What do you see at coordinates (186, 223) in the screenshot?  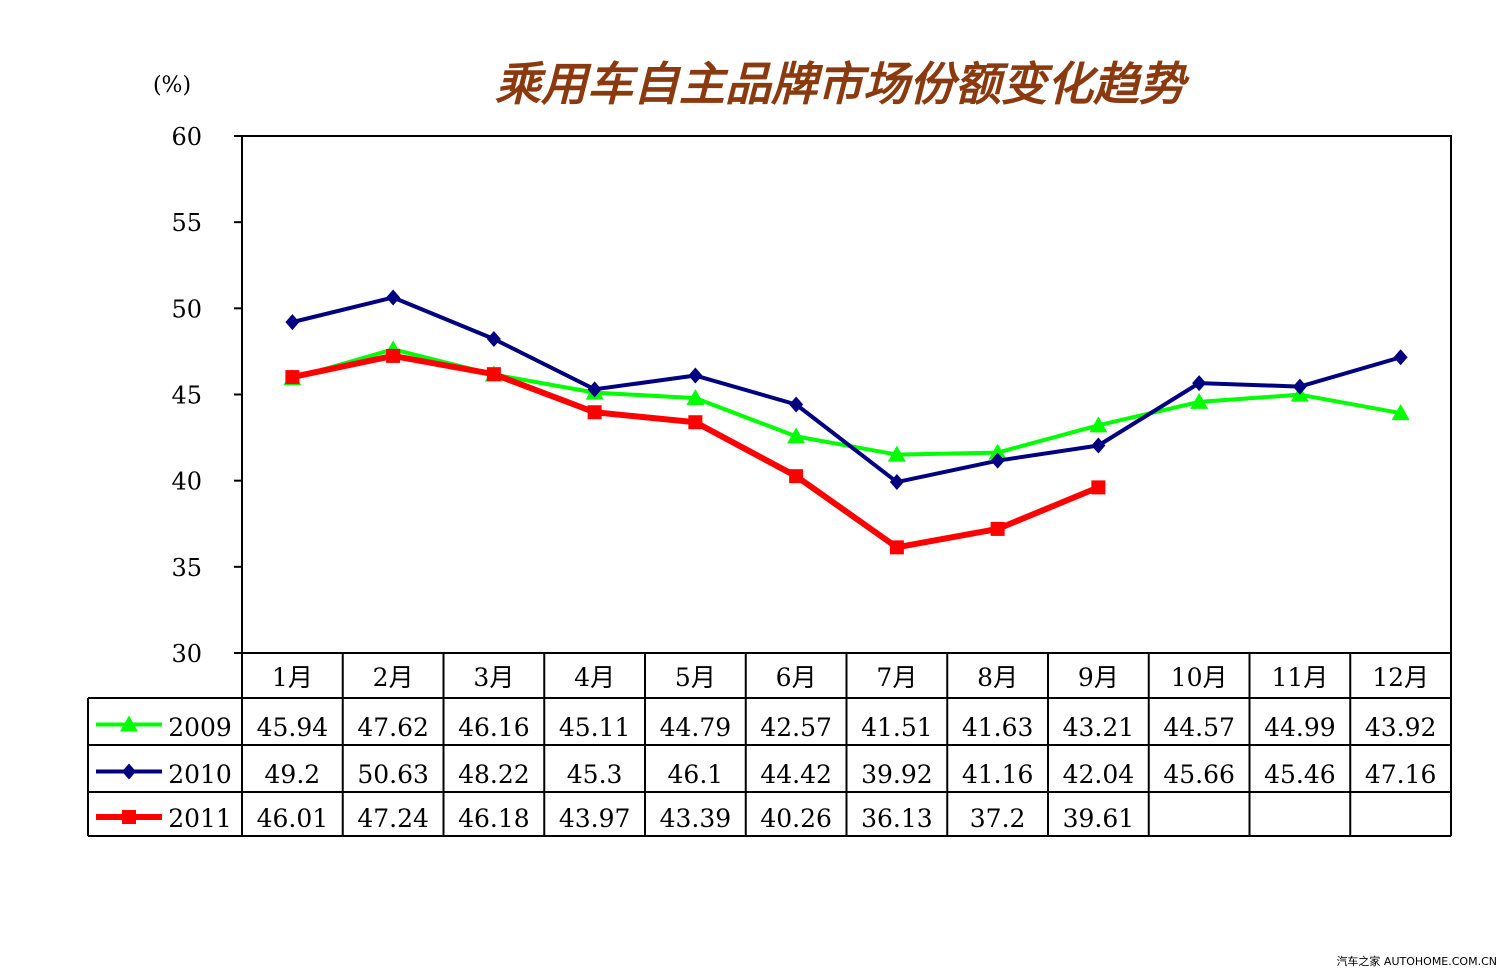 I see `y-tick-label: 55` at bounding box center [186, 223].